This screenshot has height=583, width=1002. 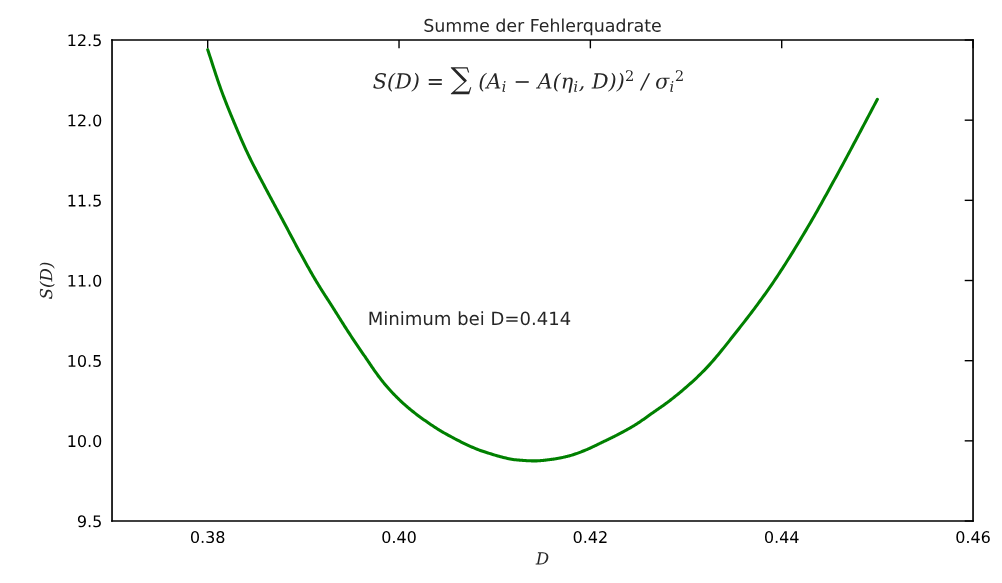 What do you see at coordinates (84, 40) in the screenshot?
I see `y-tick-label: 12.5` at bounding box center [84, 40].